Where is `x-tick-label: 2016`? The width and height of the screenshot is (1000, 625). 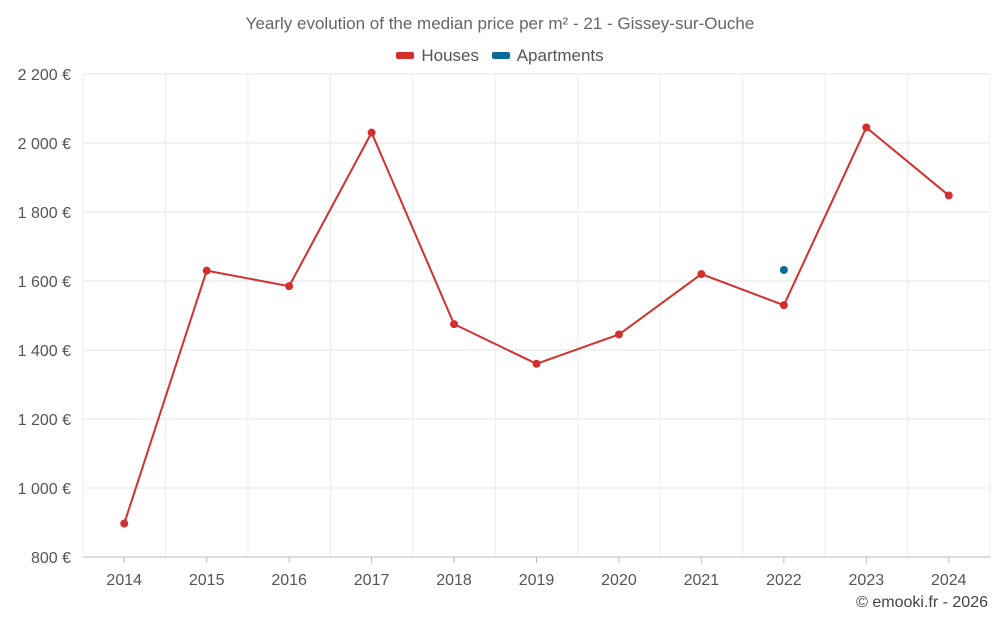 x-tick-label: 2016 is located at coordinates (289, 580).